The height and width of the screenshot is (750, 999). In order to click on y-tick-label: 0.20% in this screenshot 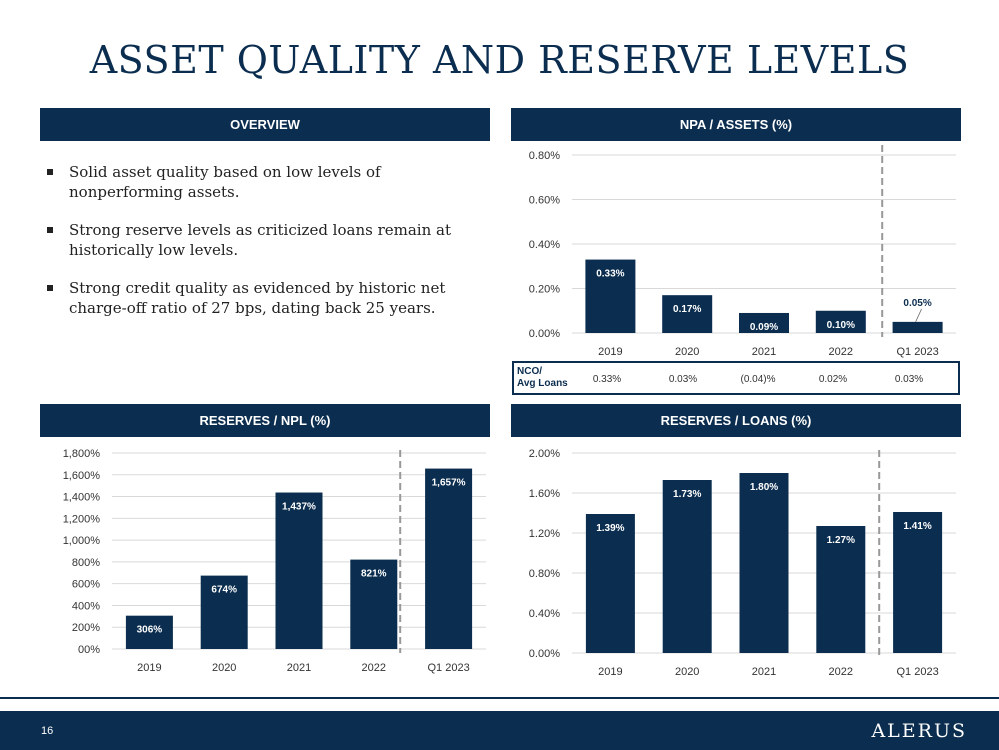, I will do `click(544, 290)`.